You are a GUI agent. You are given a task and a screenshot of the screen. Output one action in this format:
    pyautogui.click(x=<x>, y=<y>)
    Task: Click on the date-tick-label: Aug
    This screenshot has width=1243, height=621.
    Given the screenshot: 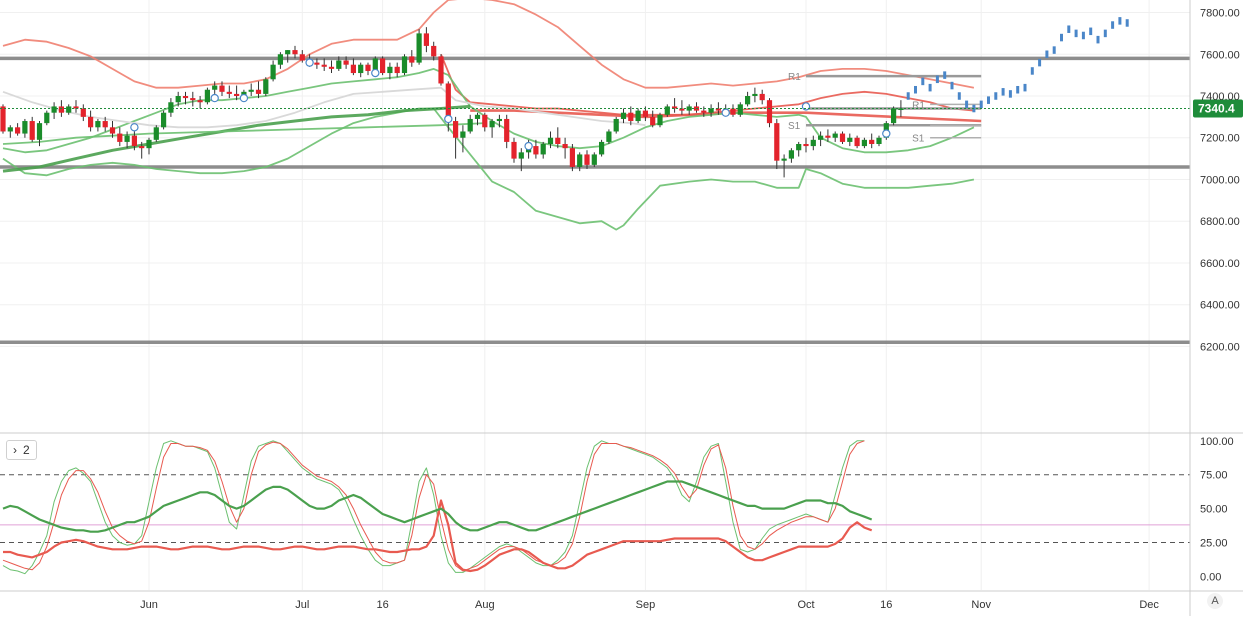 What is the action you would take?
    pyautogui.click(x=485, y=605)
    